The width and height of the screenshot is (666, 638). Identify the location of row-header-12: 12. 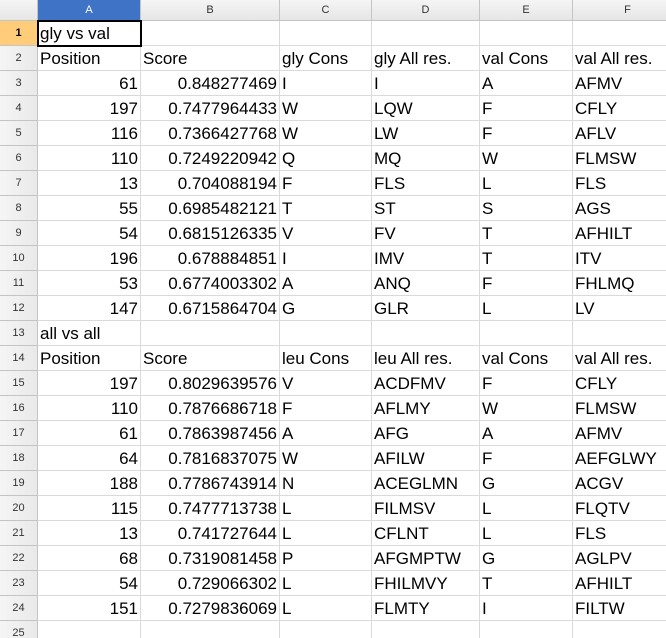
(19, 308).